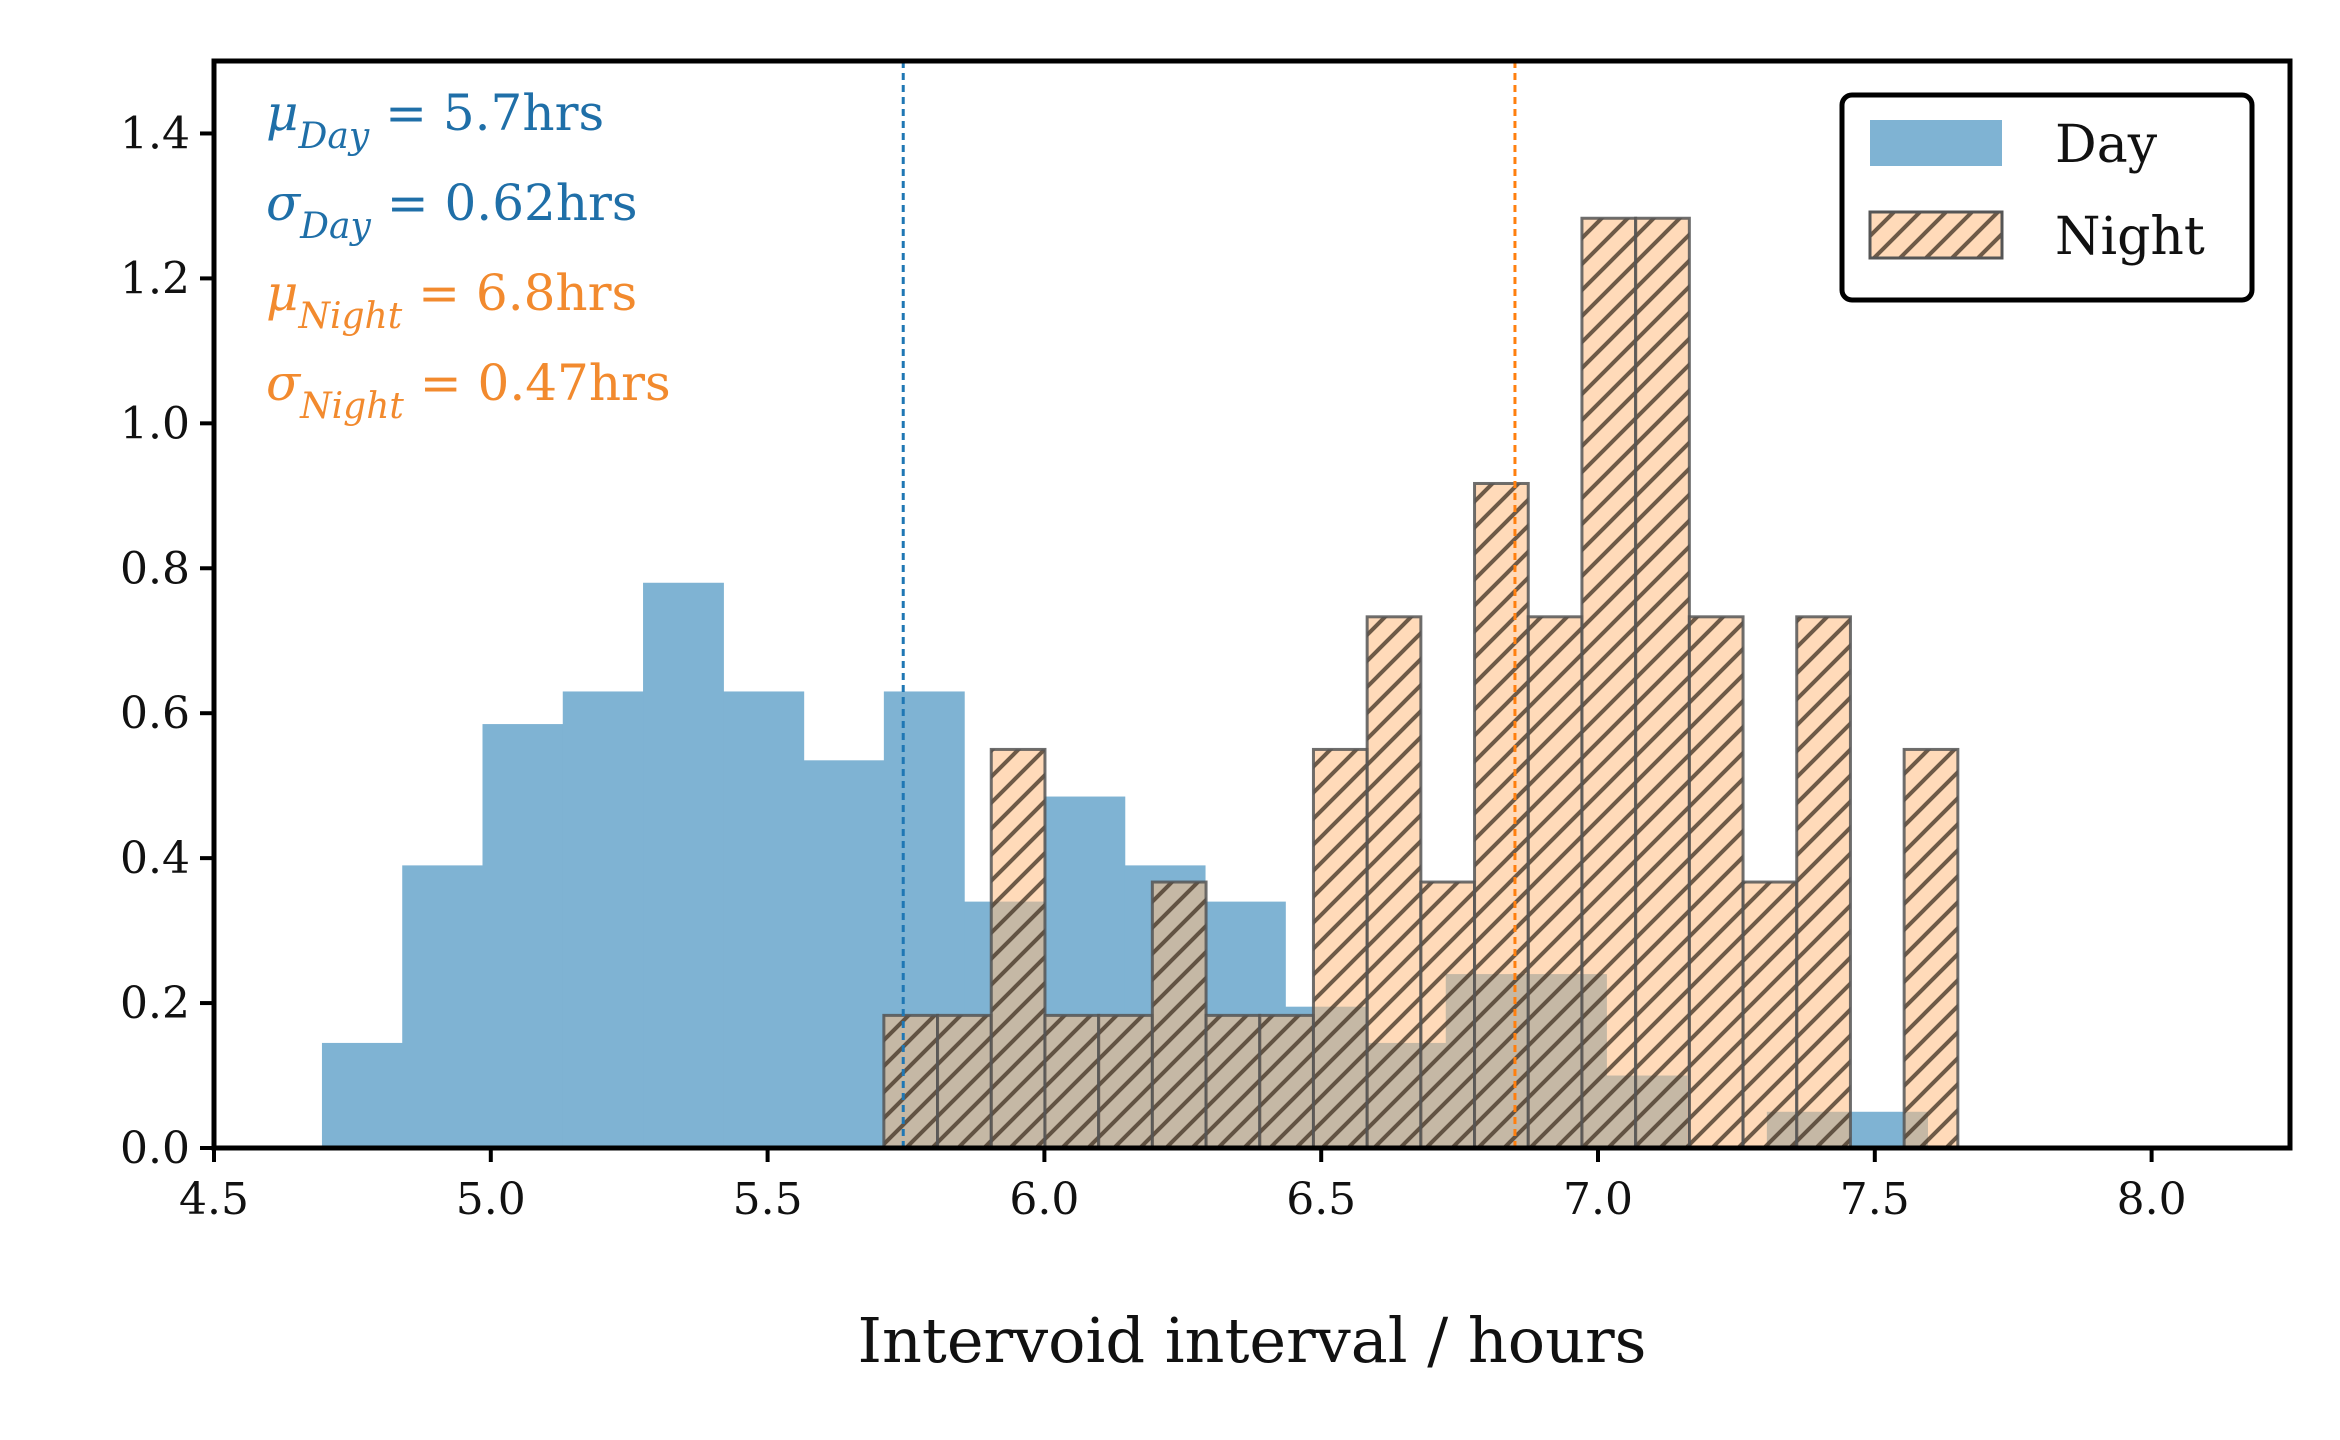 This screenshot has height=1440, width=2340. Describe the element at coordinates (768, 1199) in the screenshot. I see `x-tick-label: 5.5` at that location.